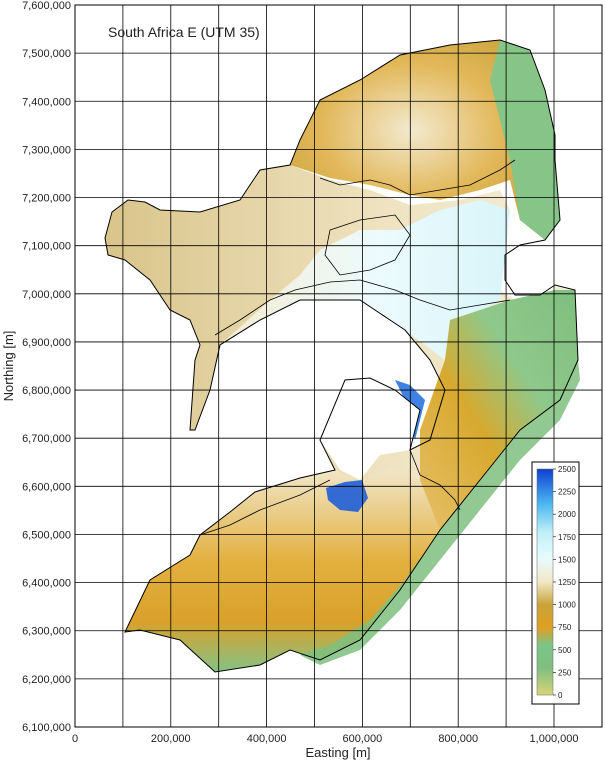  I want to click on y-axis-label: Northing [m], so click(8, 366).